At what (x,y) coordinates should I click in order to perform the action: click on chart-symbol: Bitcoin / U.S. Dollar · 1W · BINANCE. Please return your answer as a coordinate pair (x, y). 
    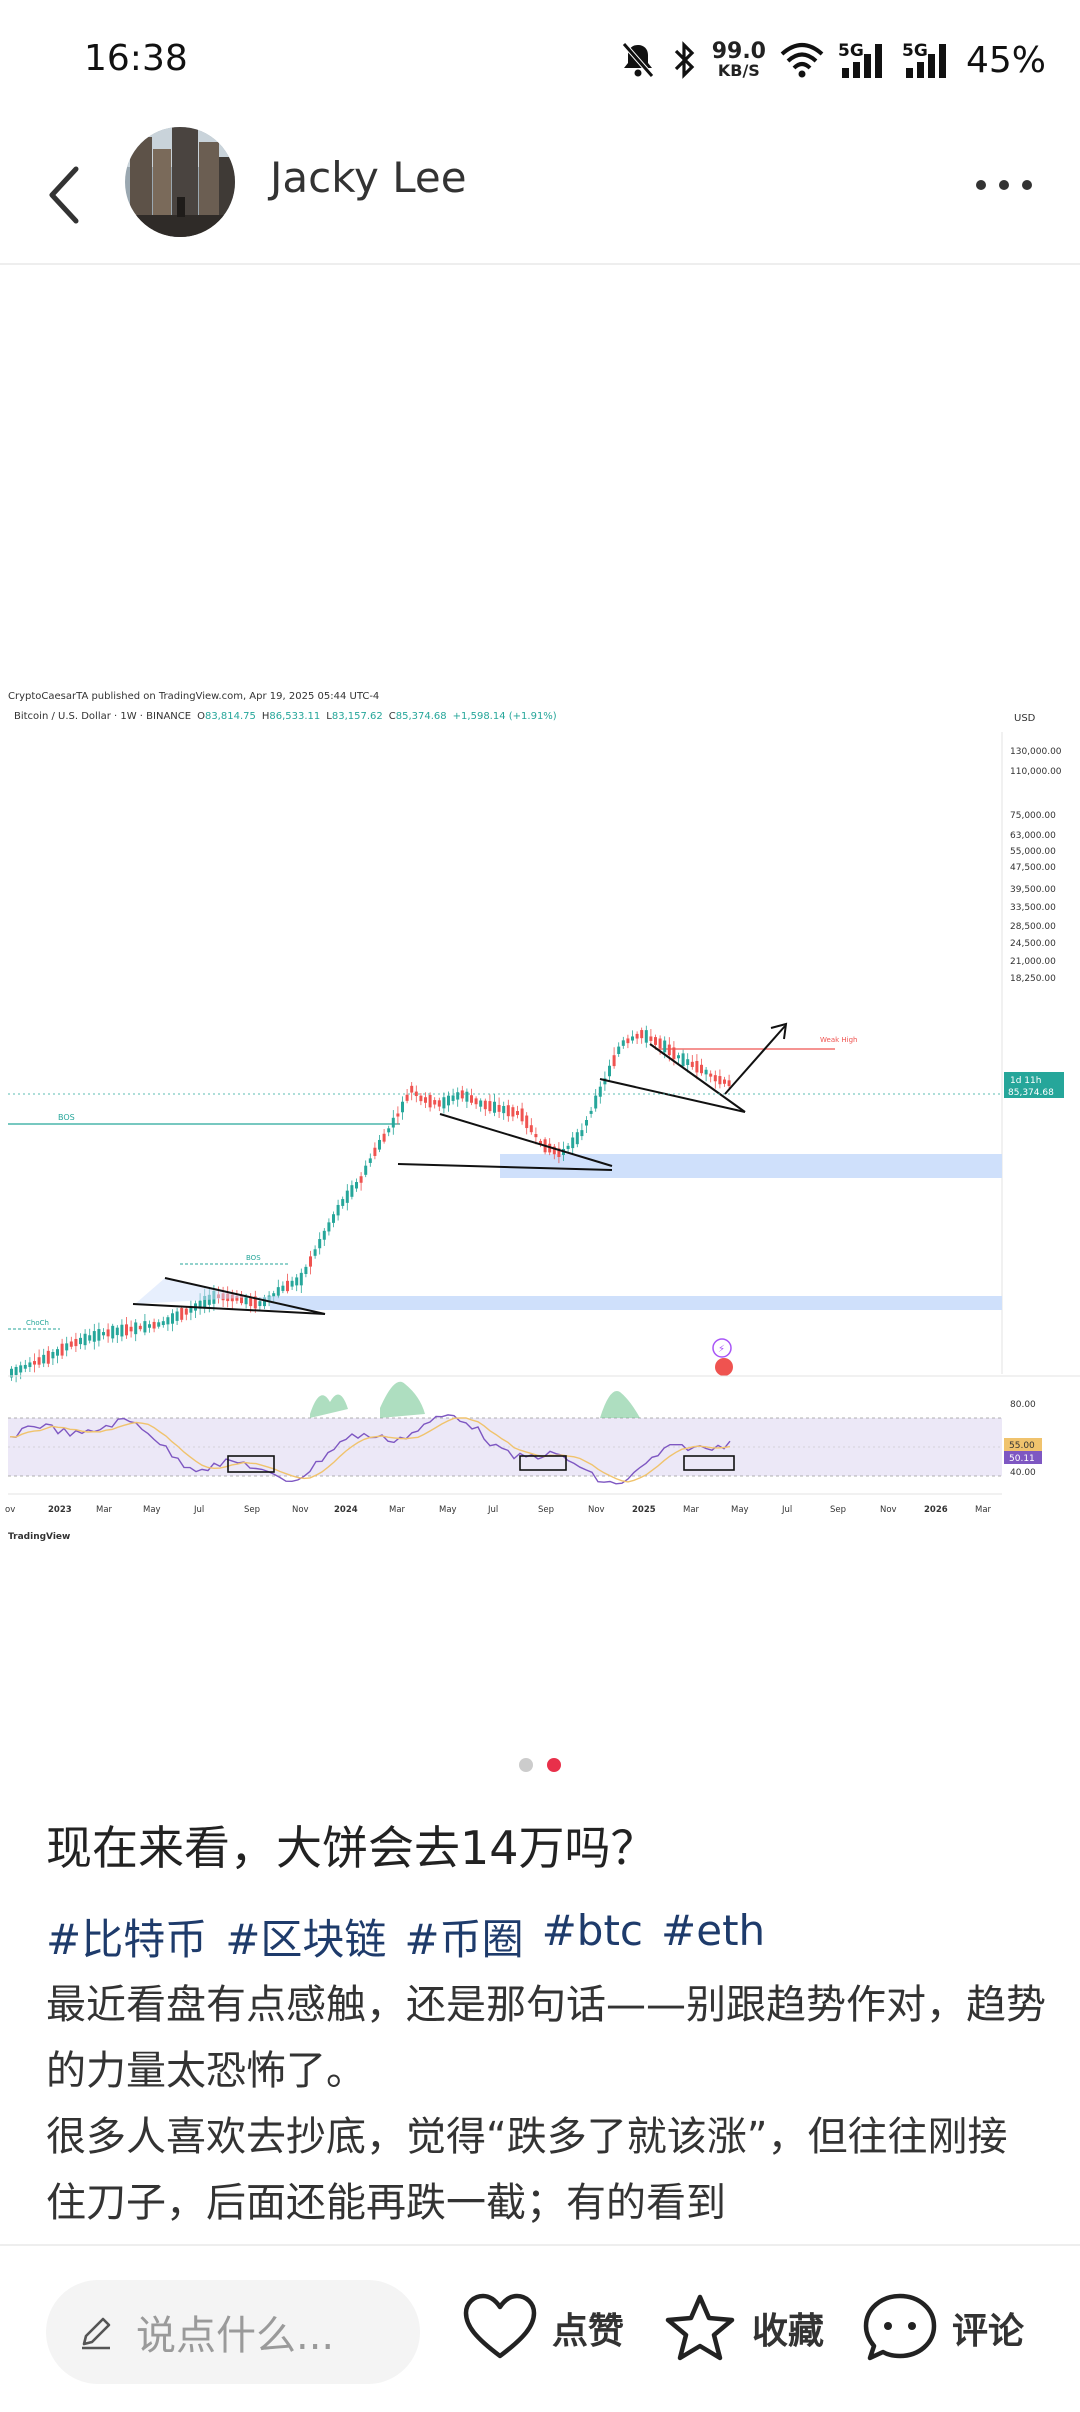
    Looking at the image, I should click on (102, 716).